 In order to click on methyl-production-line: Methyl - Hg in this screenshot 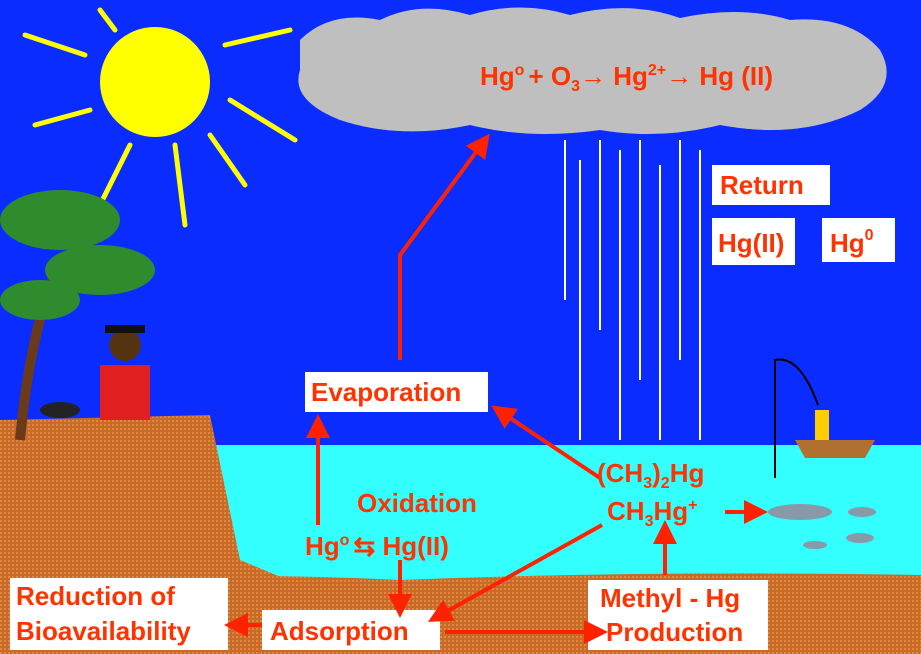, I will do `click(670, 598)`.